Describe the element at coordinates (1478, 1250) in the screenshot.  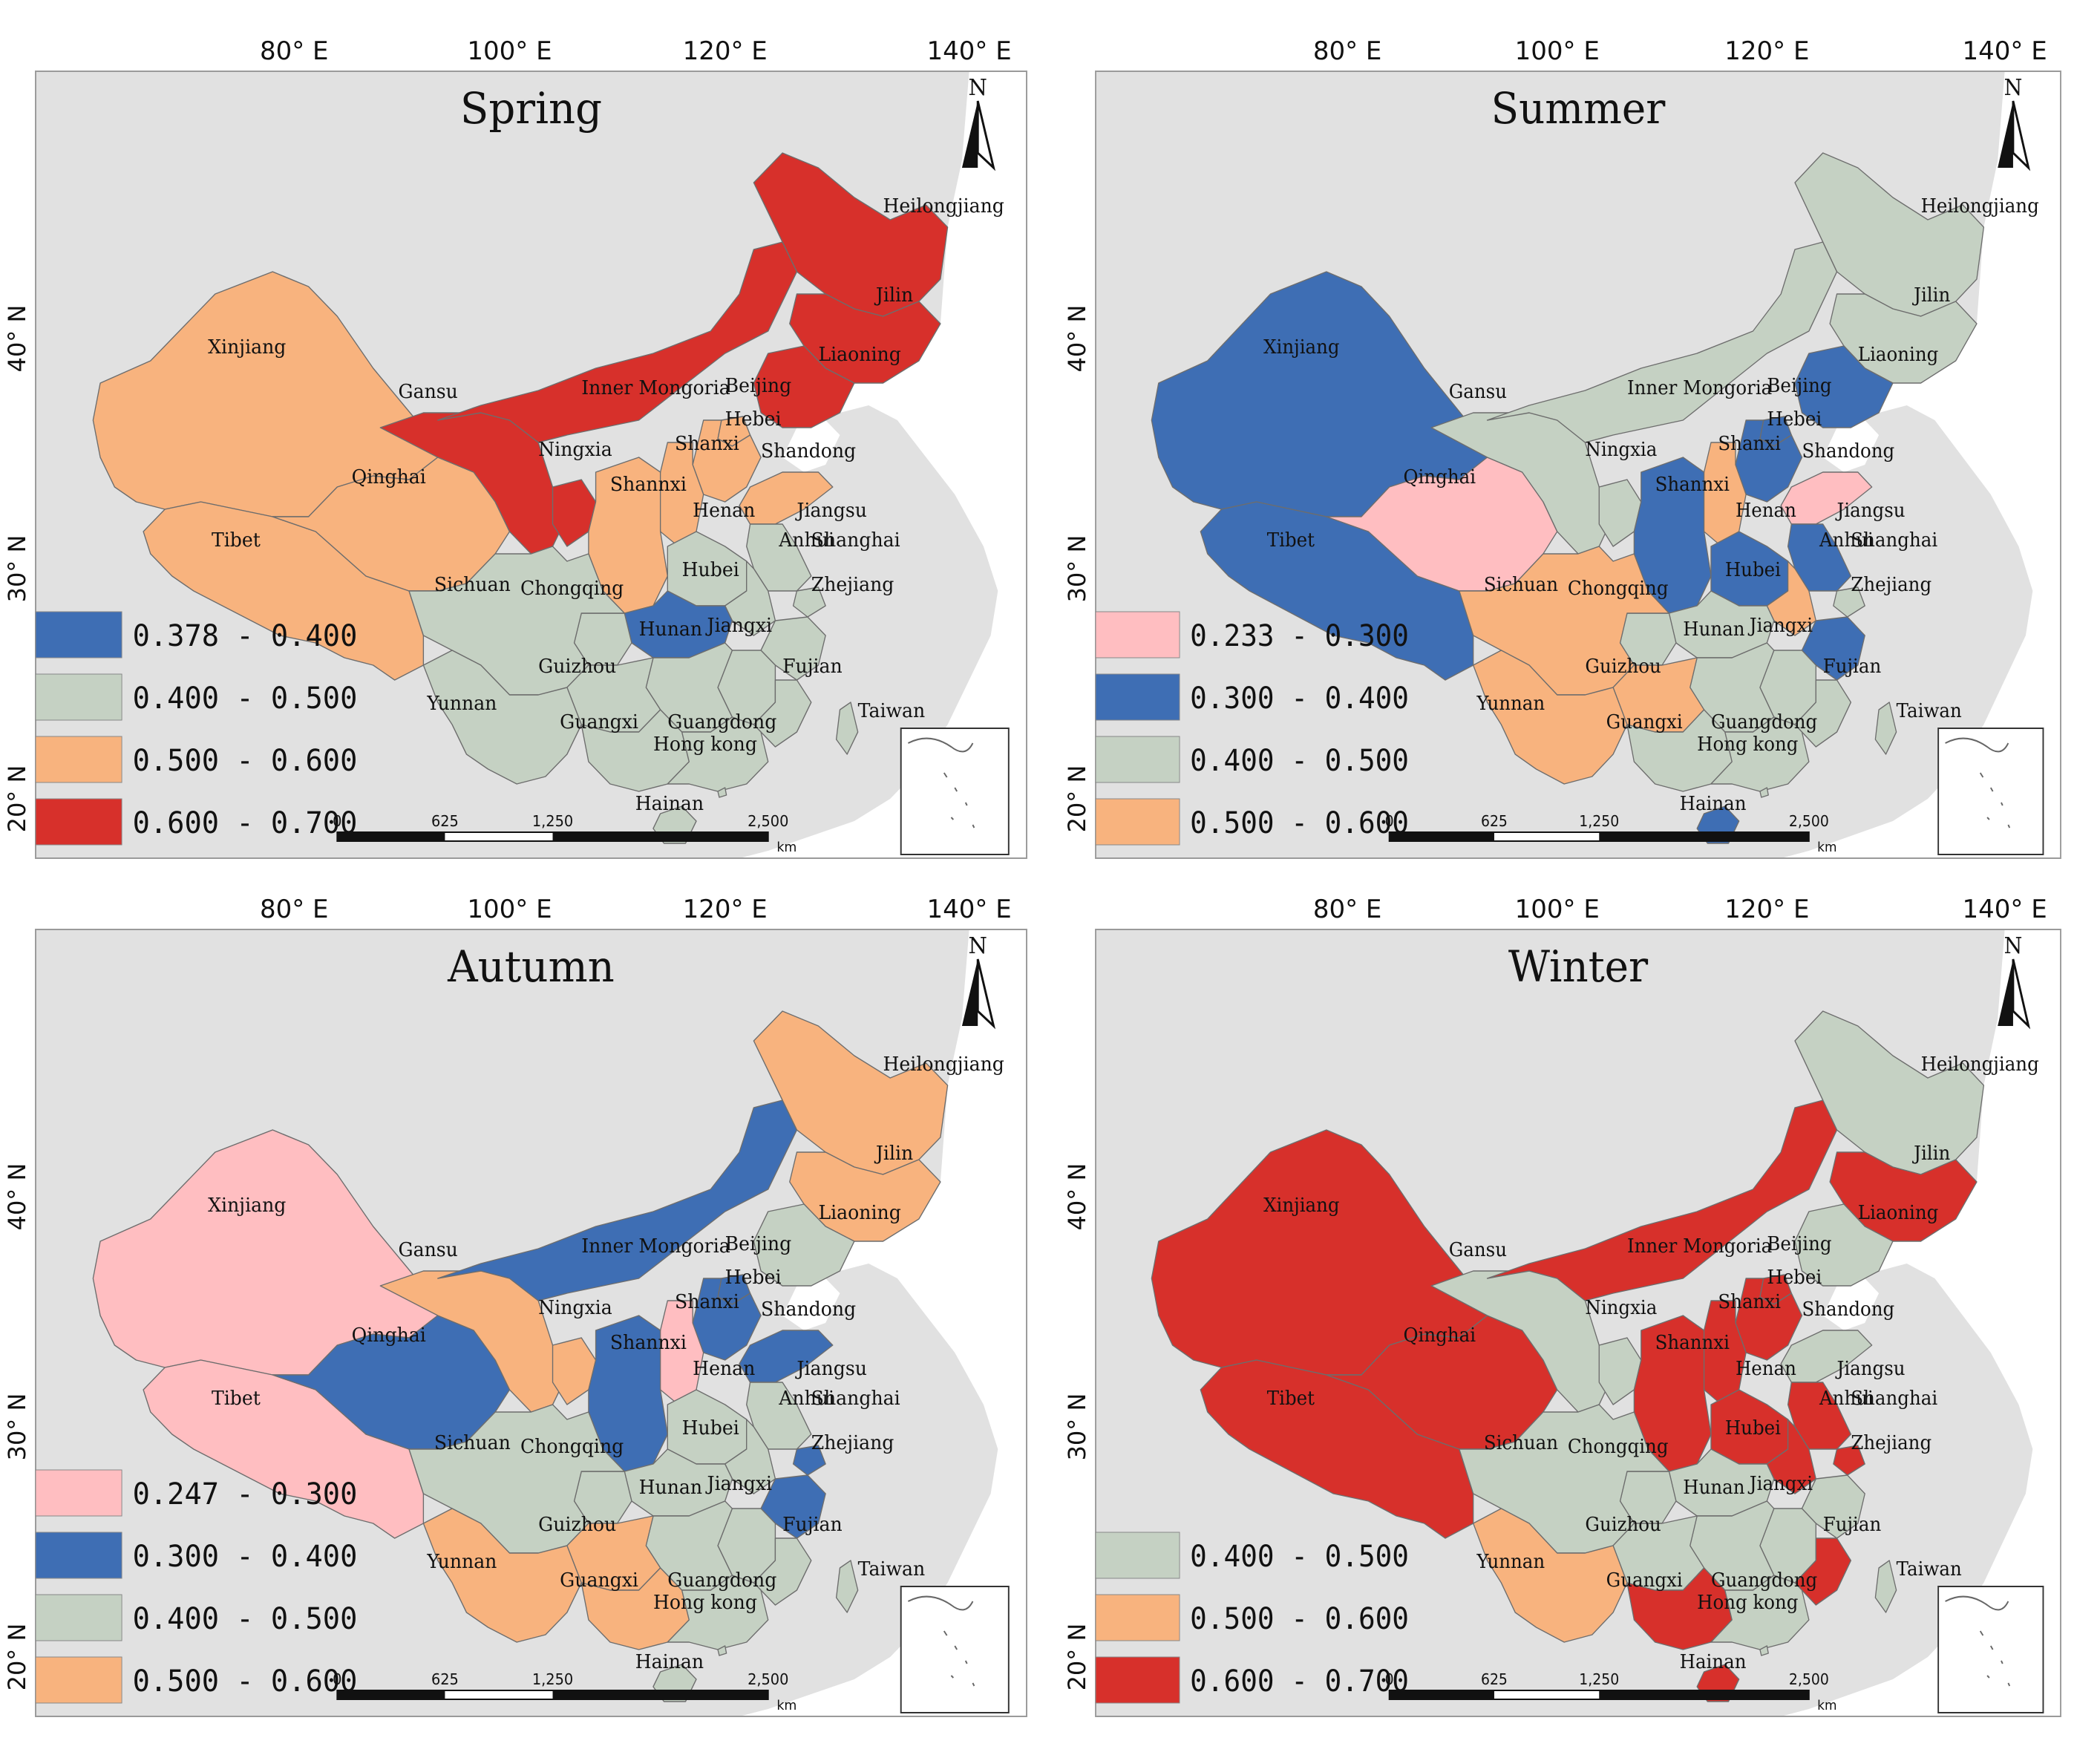
I see `province-label: Gansu` at that location.